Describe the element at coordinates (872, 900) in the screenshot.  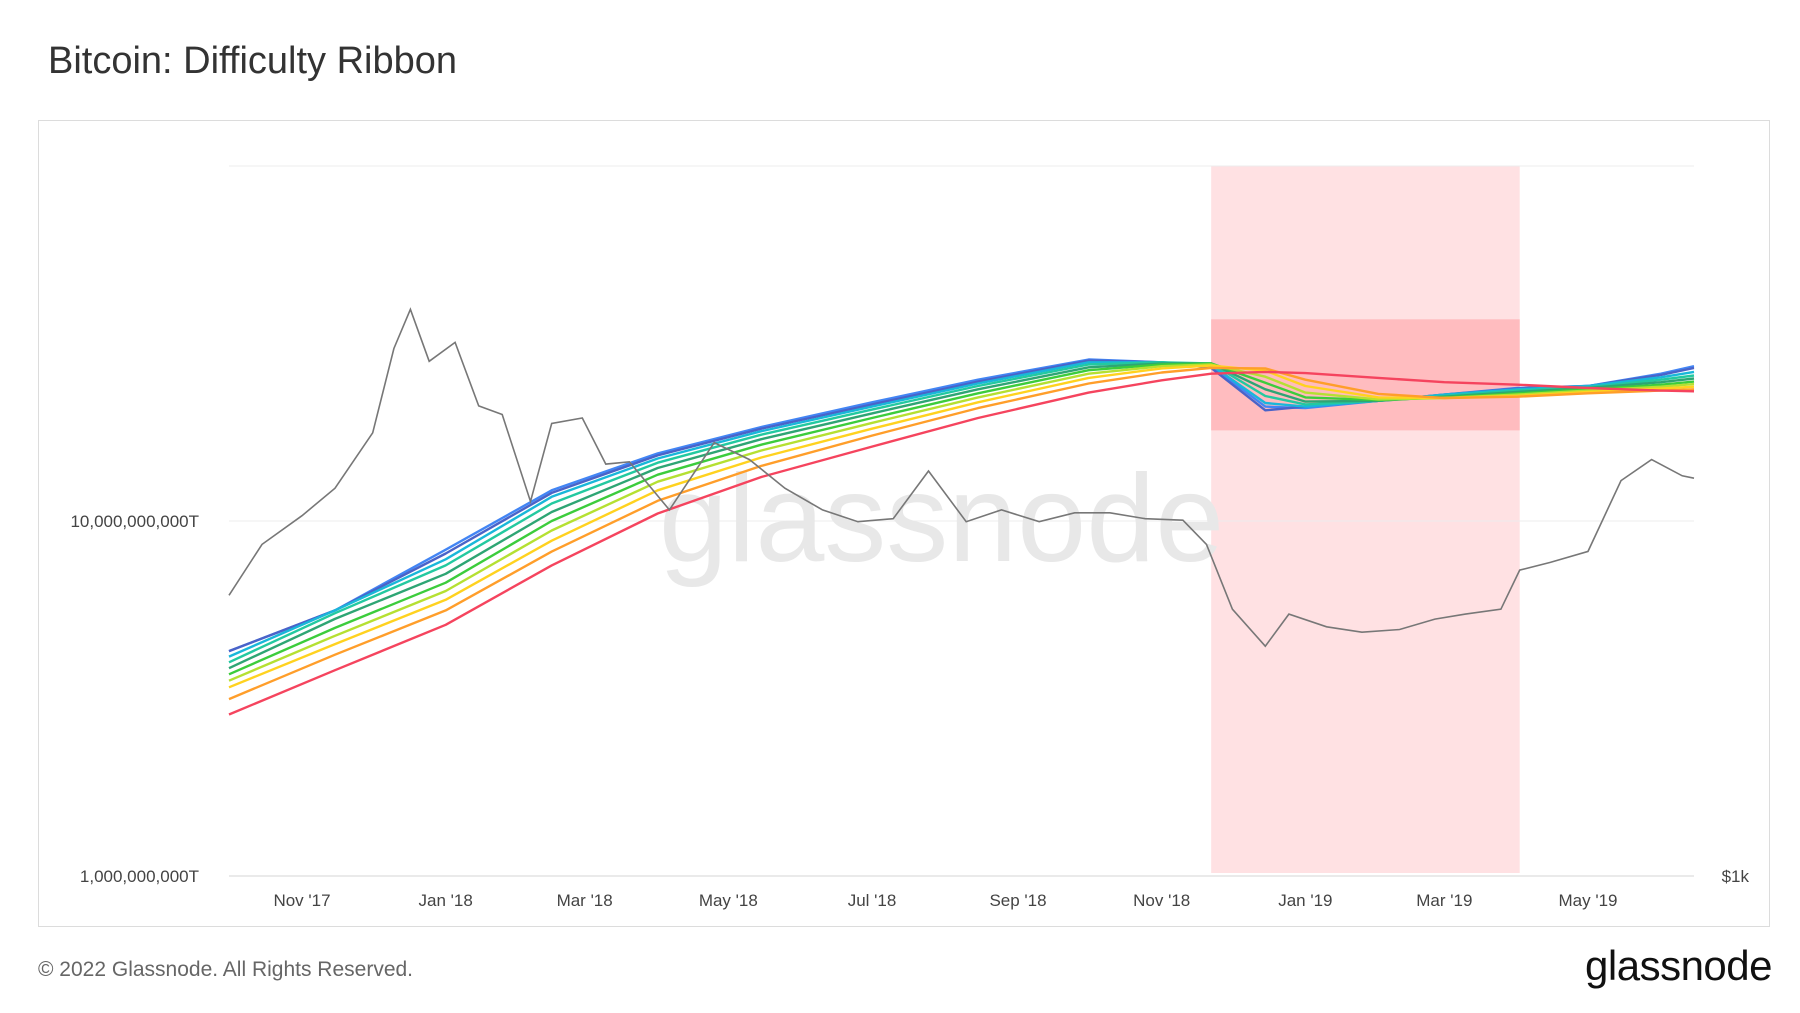
I see `x-tick-label: Jul '18` at that location.